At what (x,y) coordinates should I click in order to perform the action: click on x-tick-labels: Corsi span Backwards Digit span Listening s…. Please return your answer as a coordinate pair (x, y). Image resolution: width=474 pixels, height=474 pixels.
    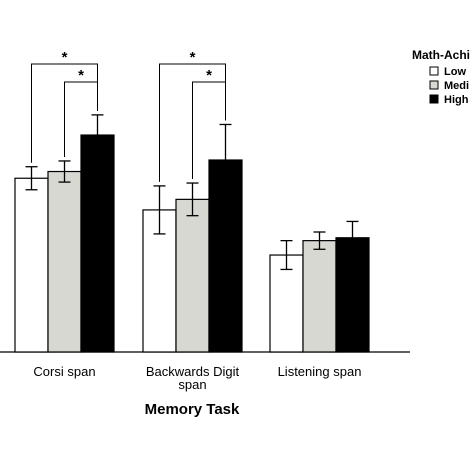
    Looking at the image, I should click on (197, 378).